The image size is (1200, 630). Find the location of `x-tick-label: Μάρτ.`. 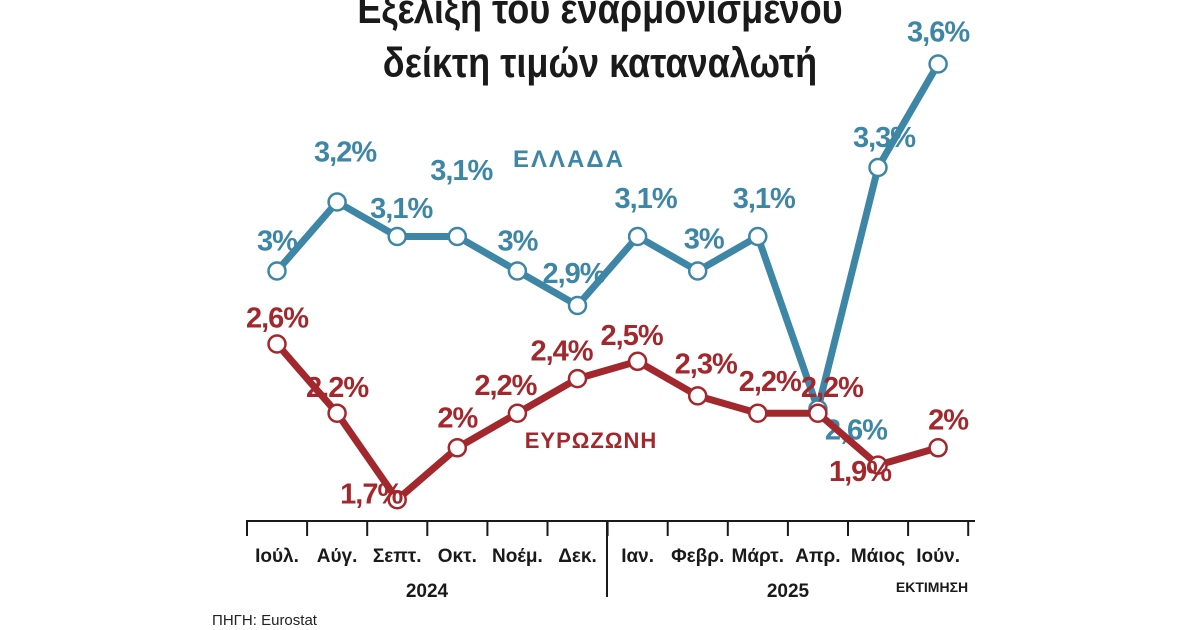

x-tick-label: Μάρτ. is located at coordinates (758, 556).